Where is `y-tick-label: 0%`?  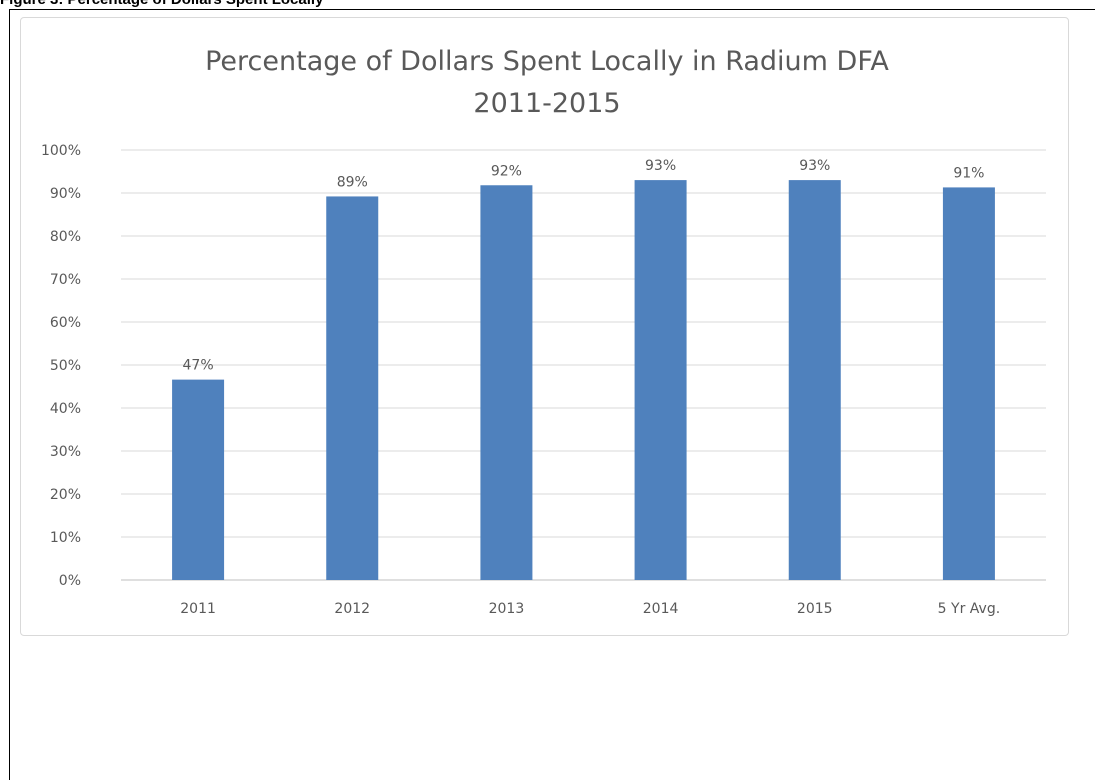
y-tick-label: 0% is located at coordinates (70, 581).